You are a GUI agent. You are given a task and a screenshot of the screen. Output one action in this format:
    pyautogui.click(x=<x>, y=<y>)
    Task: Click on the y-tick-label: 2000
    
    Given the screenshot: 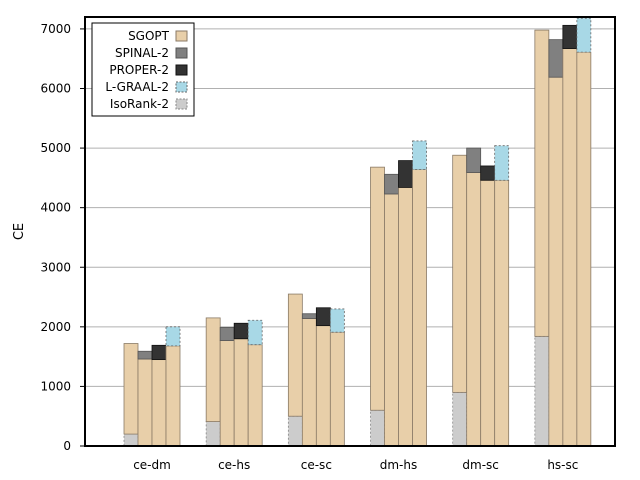 What is the action you would take?
    pyautogui.click(x=55, y=327)
    